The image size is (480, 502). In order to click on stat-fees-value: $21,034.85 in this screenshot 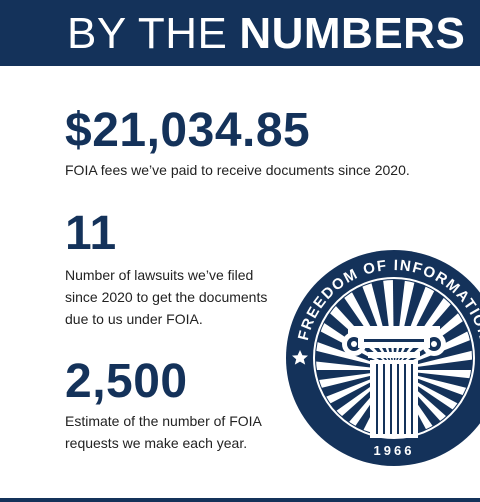, I will do `click(188, 130)`.